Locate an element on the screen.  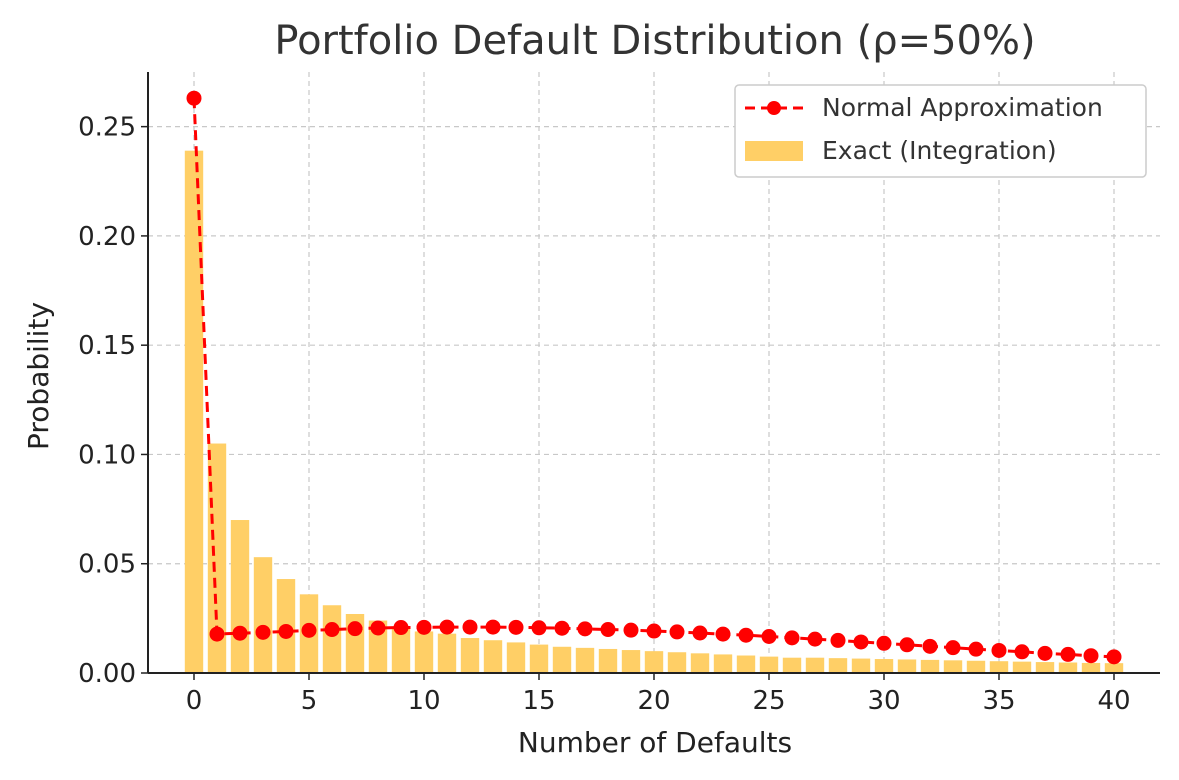
x-tick-label: 5 is located at coordinates (309, 701).